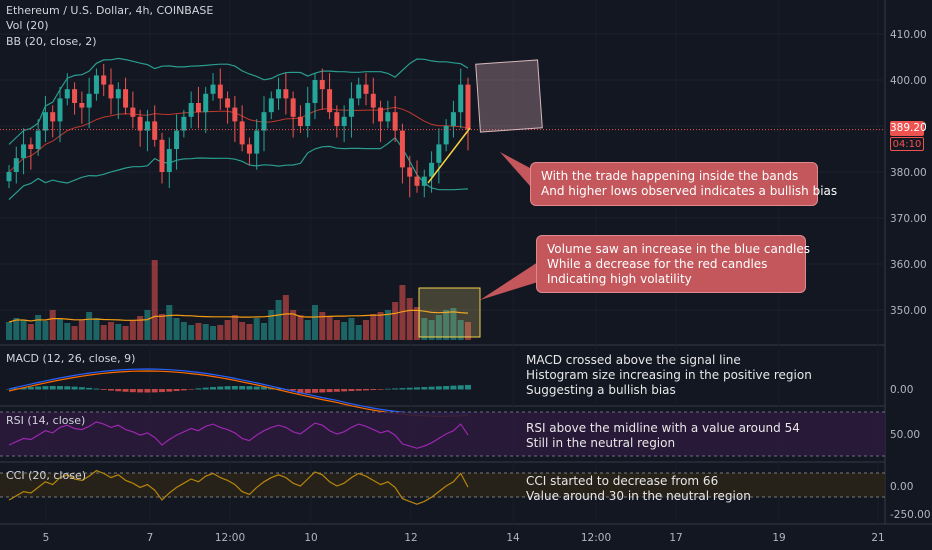  I want to click on vol-indicator-label: Vol (20), so click(27, 25).